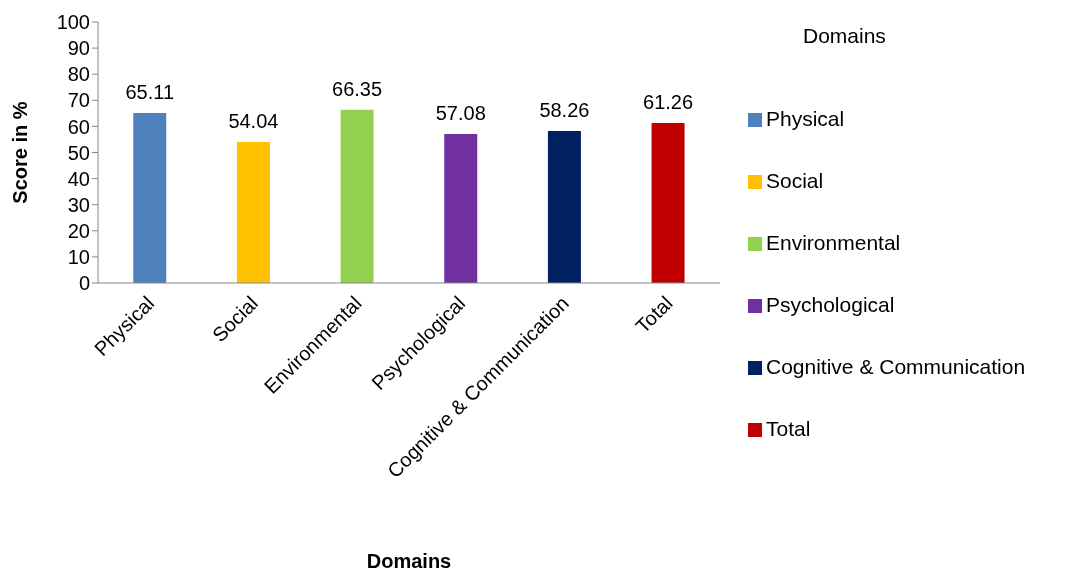 The image size is (1085, 581). Describe the element at coordinates (844, 36) in the screenshot. I see `legend-title: Domains` at that location.